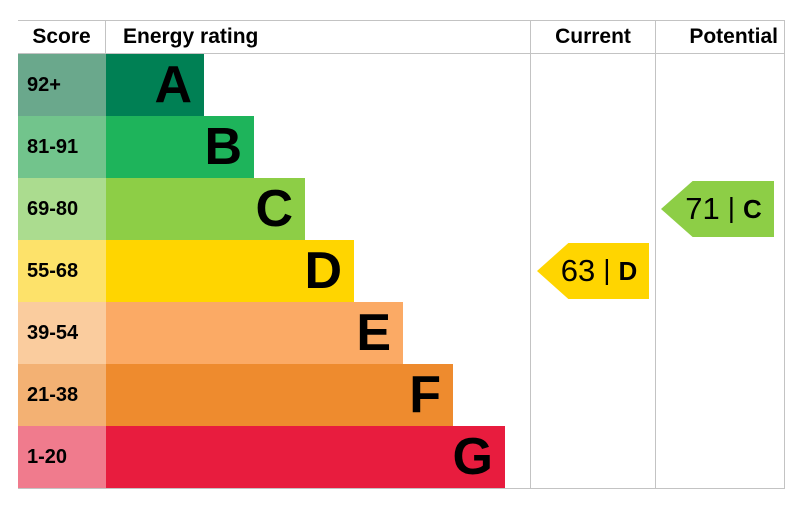 This screenshot has width=804, height=516. I want to click on current-rating-arrow: 63 | D, so click(593, 271).